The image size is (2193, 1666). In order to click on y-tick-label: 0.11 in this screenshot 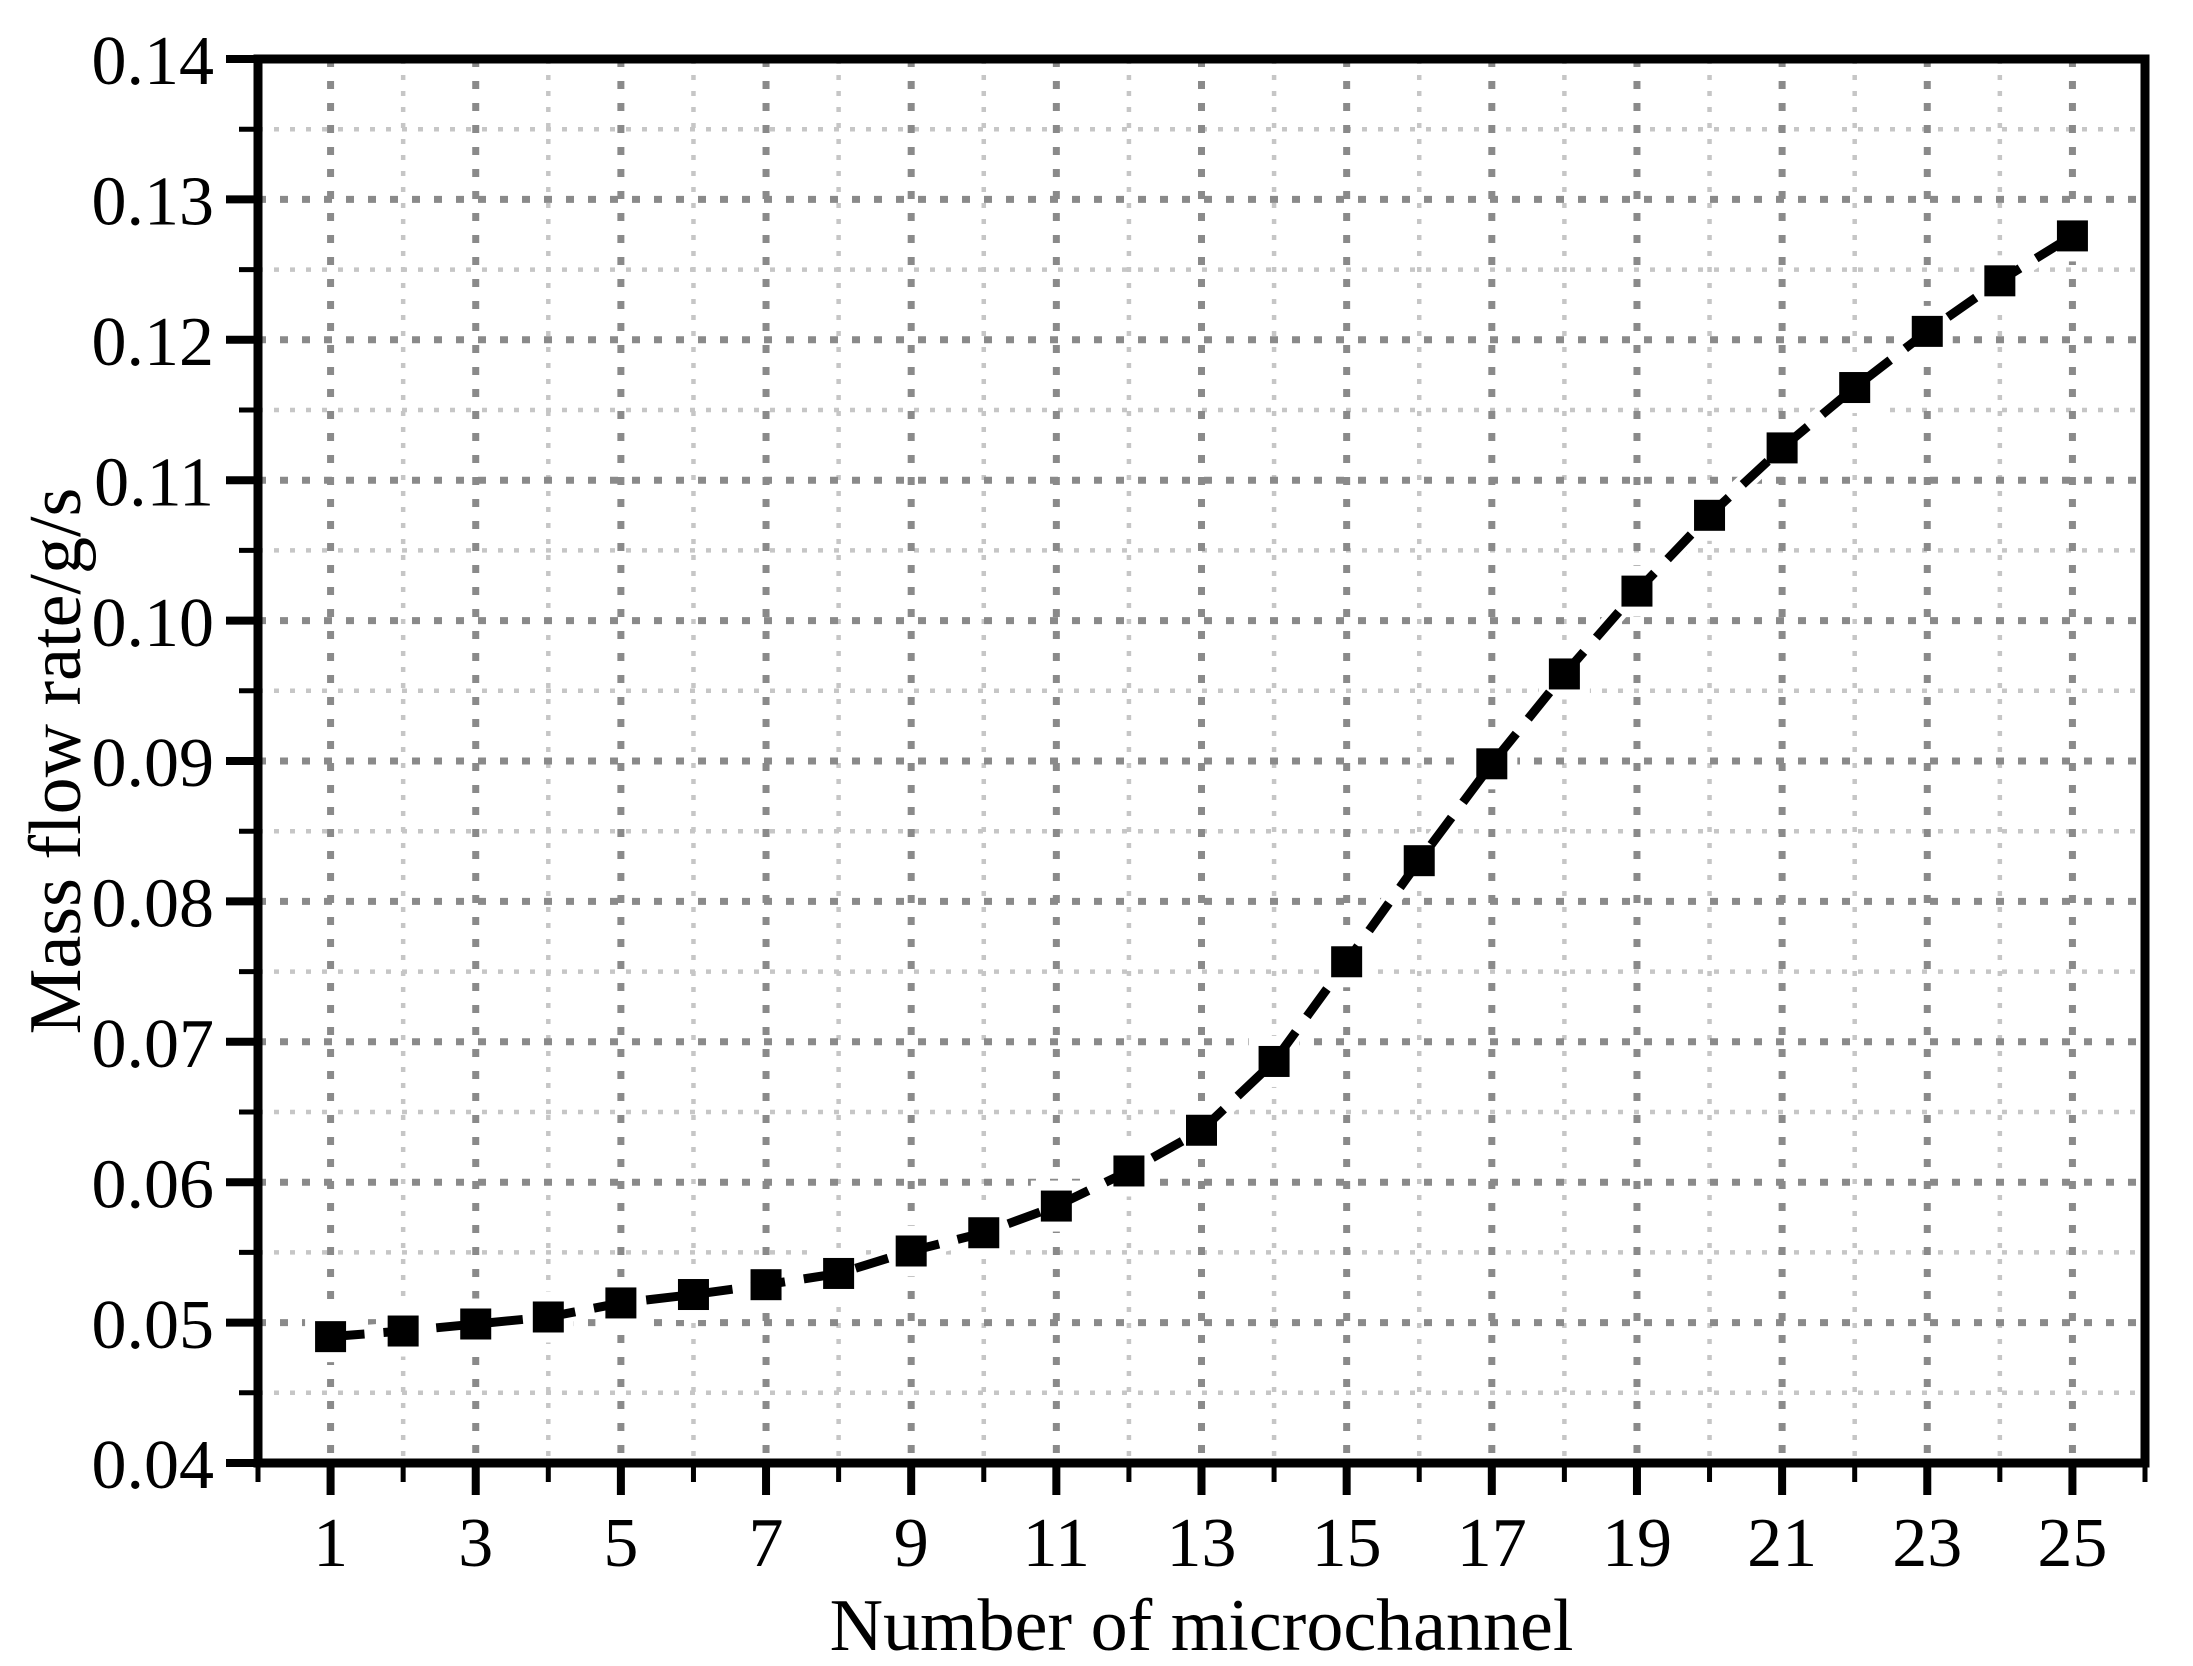, I will do `click(154, 482)`.